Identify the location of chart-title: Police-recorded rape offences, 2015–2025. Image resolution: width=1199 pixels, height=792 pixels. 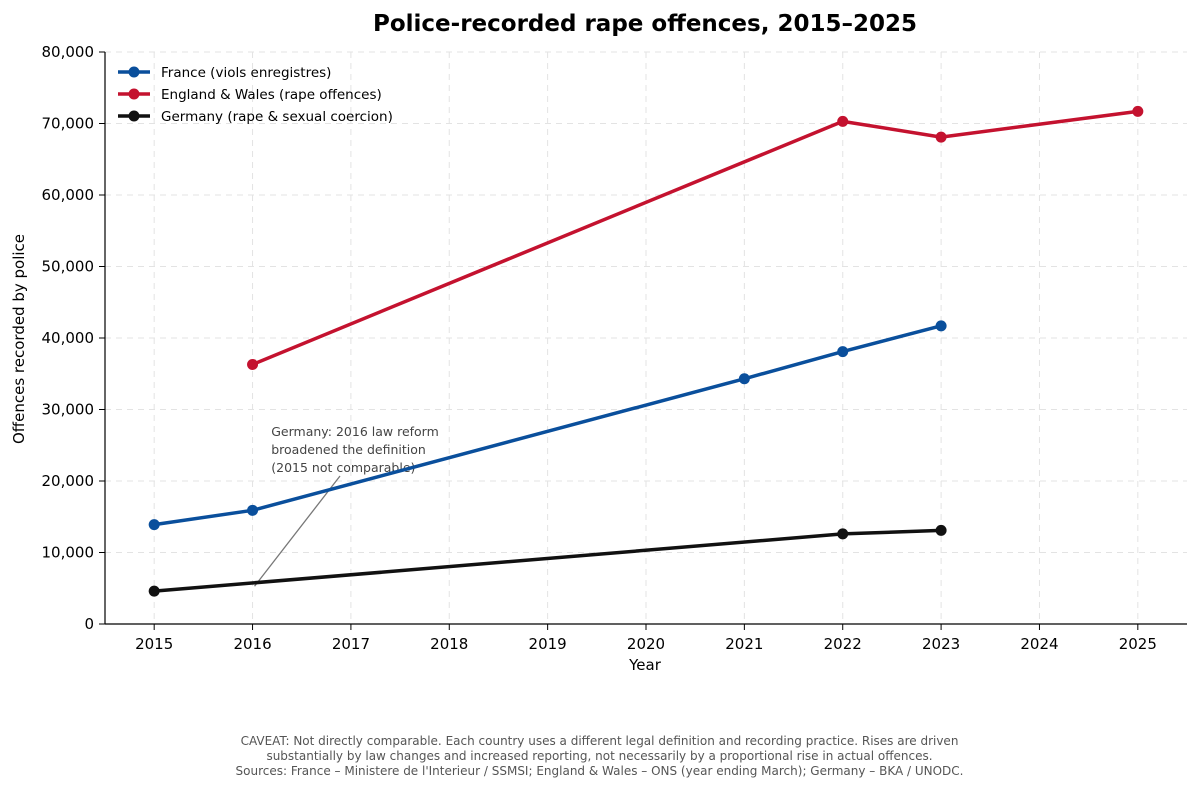
(645, 24).